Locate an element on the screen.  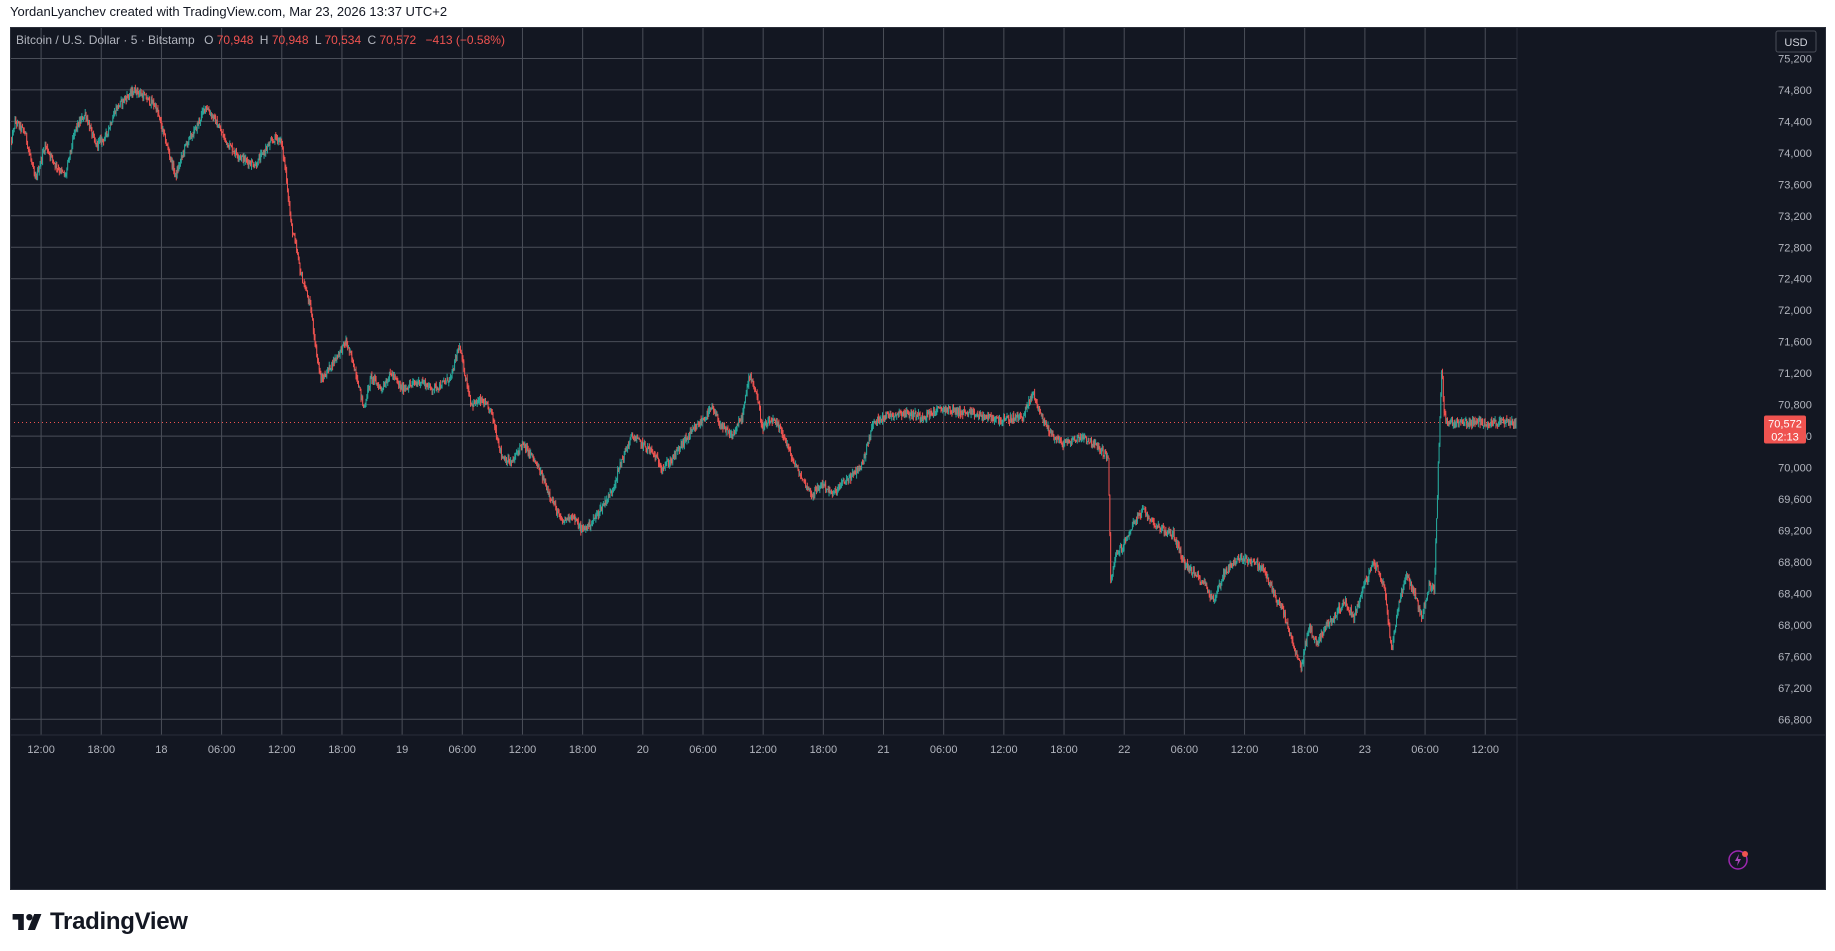
y-tick-label: 74,800 is located at coordinates (1795, 91).